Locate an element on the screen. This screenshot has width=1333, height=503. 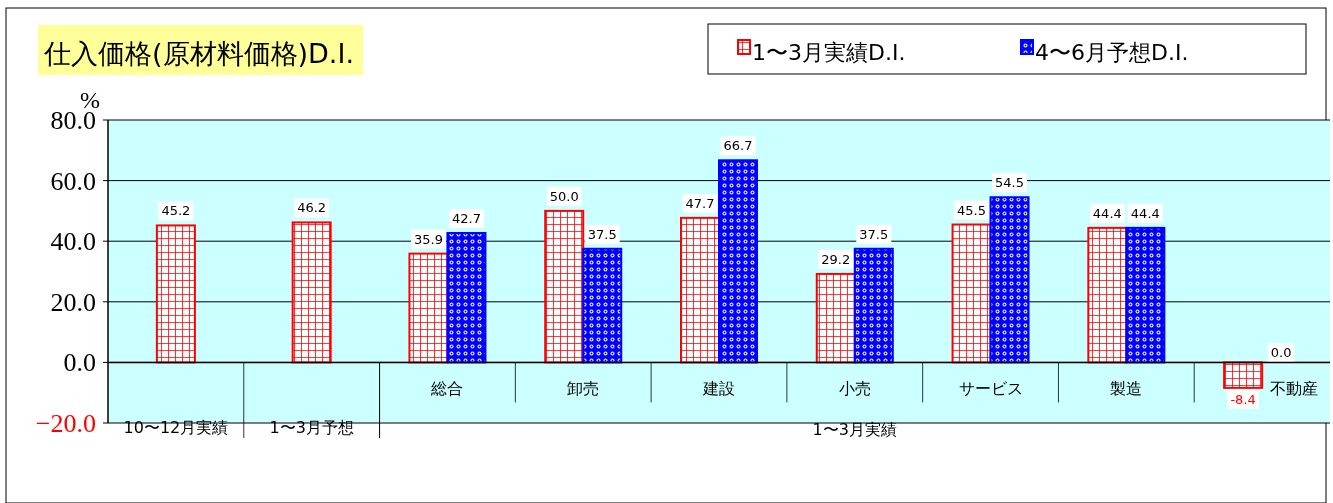
legend-label: 4〜6月予想D.I. is located at coordinates (1112, 52).